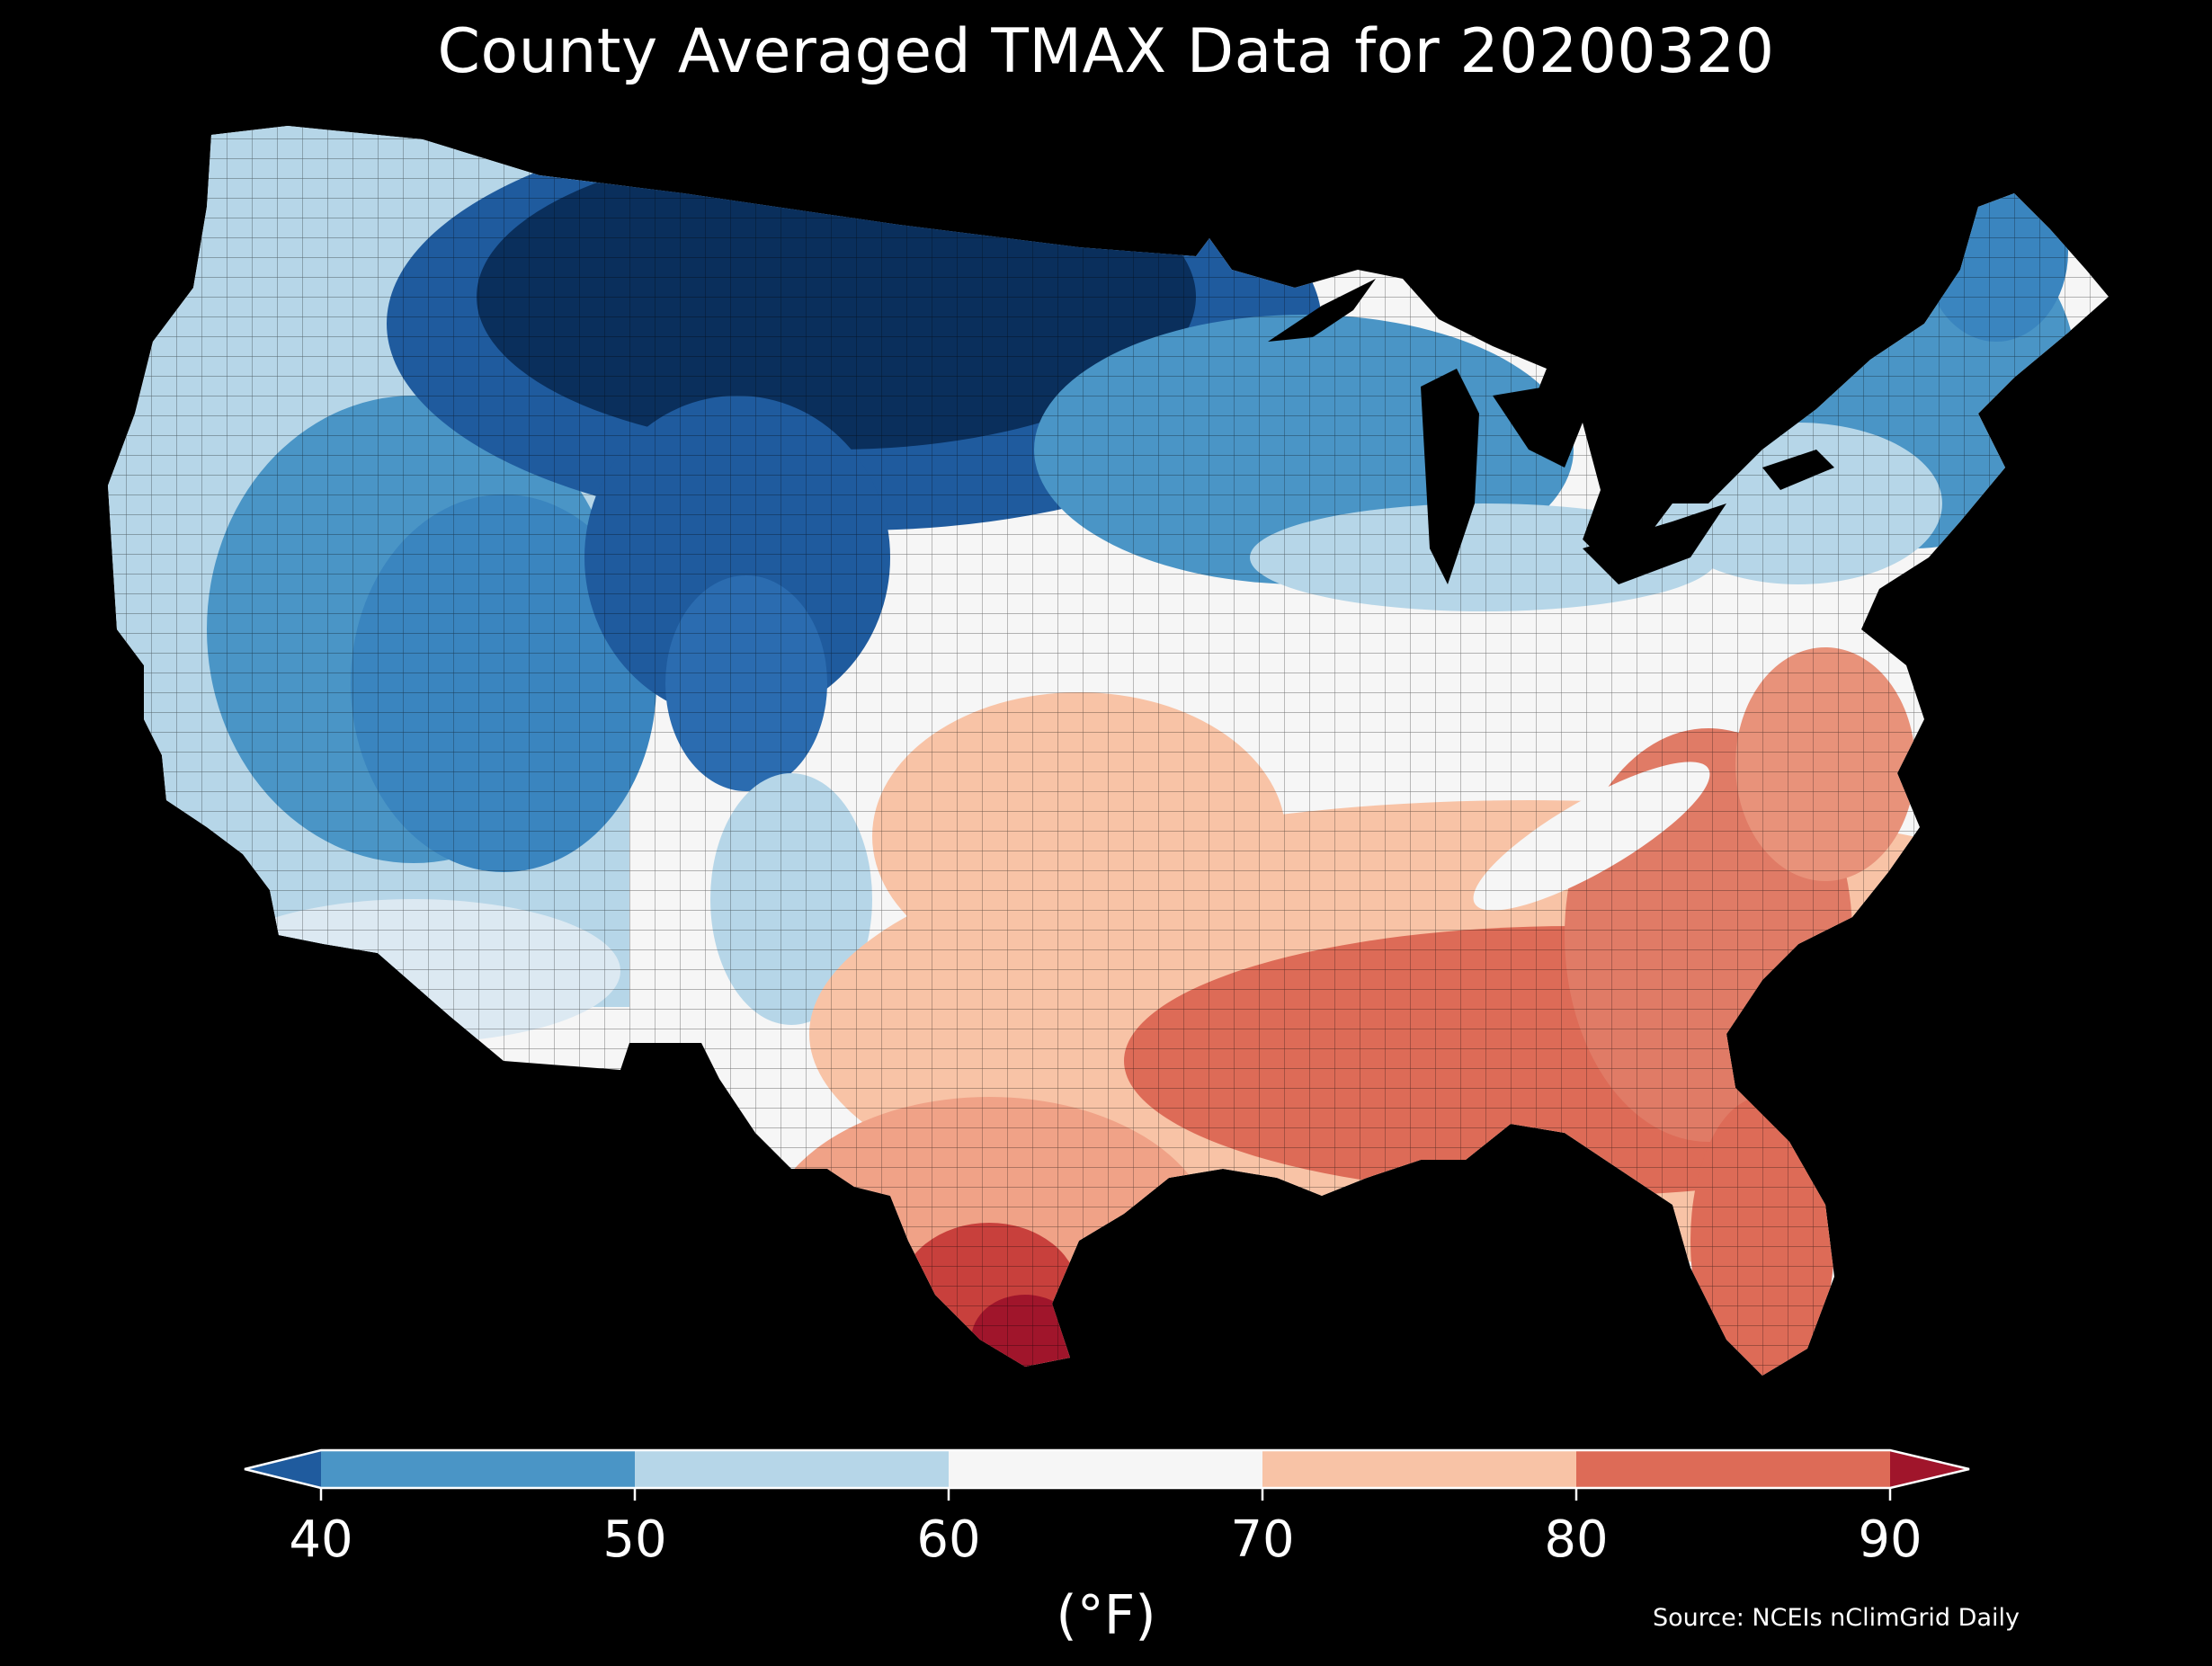 This screenshot has width=2212, height=1666. What do you see at coordinates (1890, 1540) in the screenshot?
I see `colorbar-tick-label: 90` at bounding box center [1890, 1540].